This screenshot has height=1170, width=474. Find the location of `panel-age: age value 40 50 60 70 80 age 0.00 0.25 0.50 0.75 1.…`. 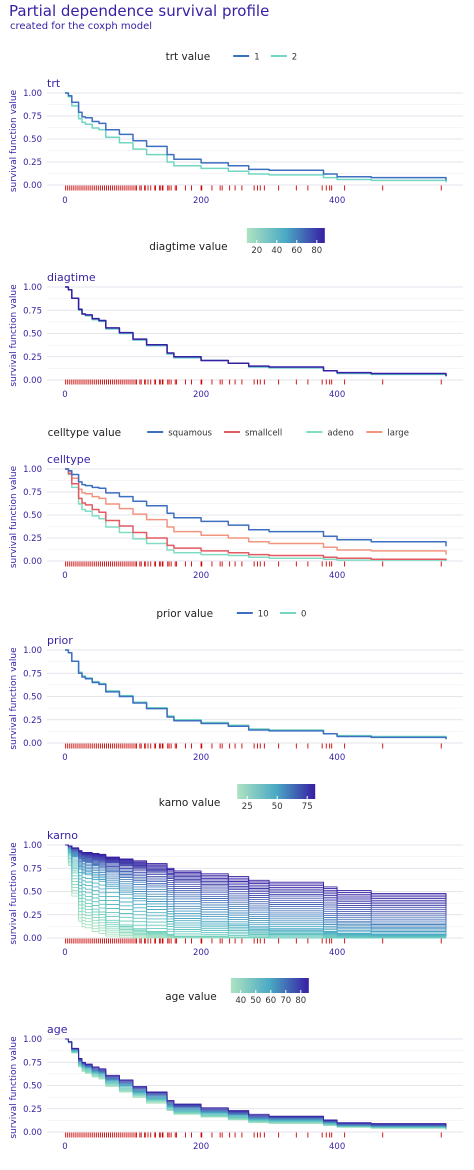

panel-age: age value 40 50 60 70 80 age 0.00 0.25 0.50 0.75 1.… is located at coordinates (236, 1065).